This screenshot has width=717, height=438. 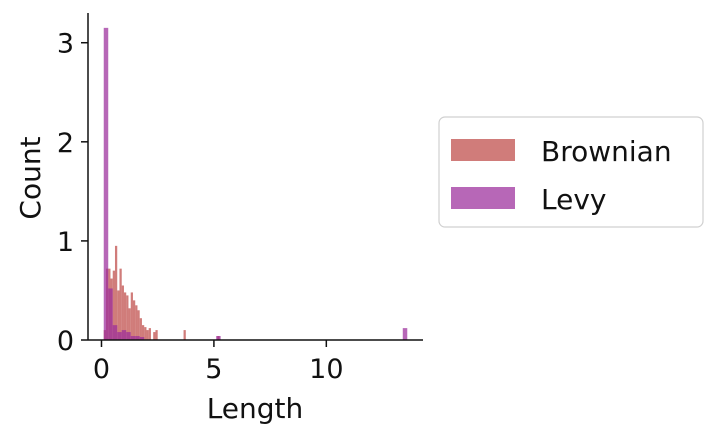 I want to click on y-tick-label-2: 2, so click(x=65, y=143).